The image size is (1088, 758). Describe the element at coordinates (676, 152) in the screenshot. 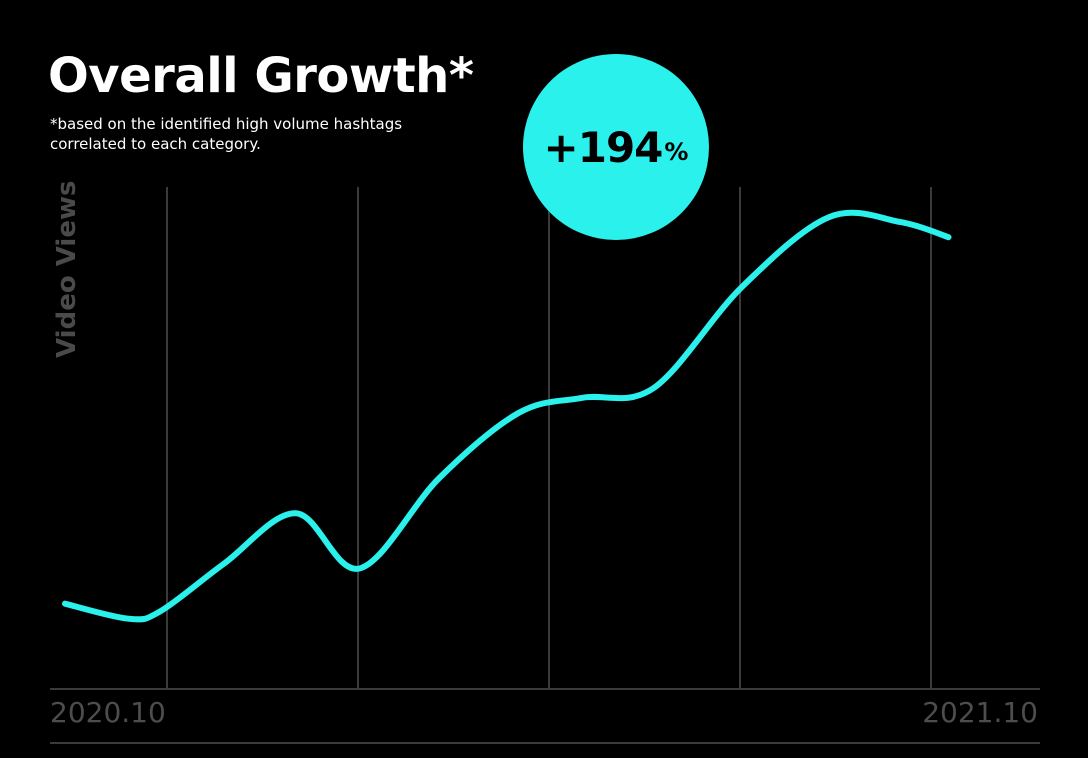

I see `growth-unit: %` at that location.